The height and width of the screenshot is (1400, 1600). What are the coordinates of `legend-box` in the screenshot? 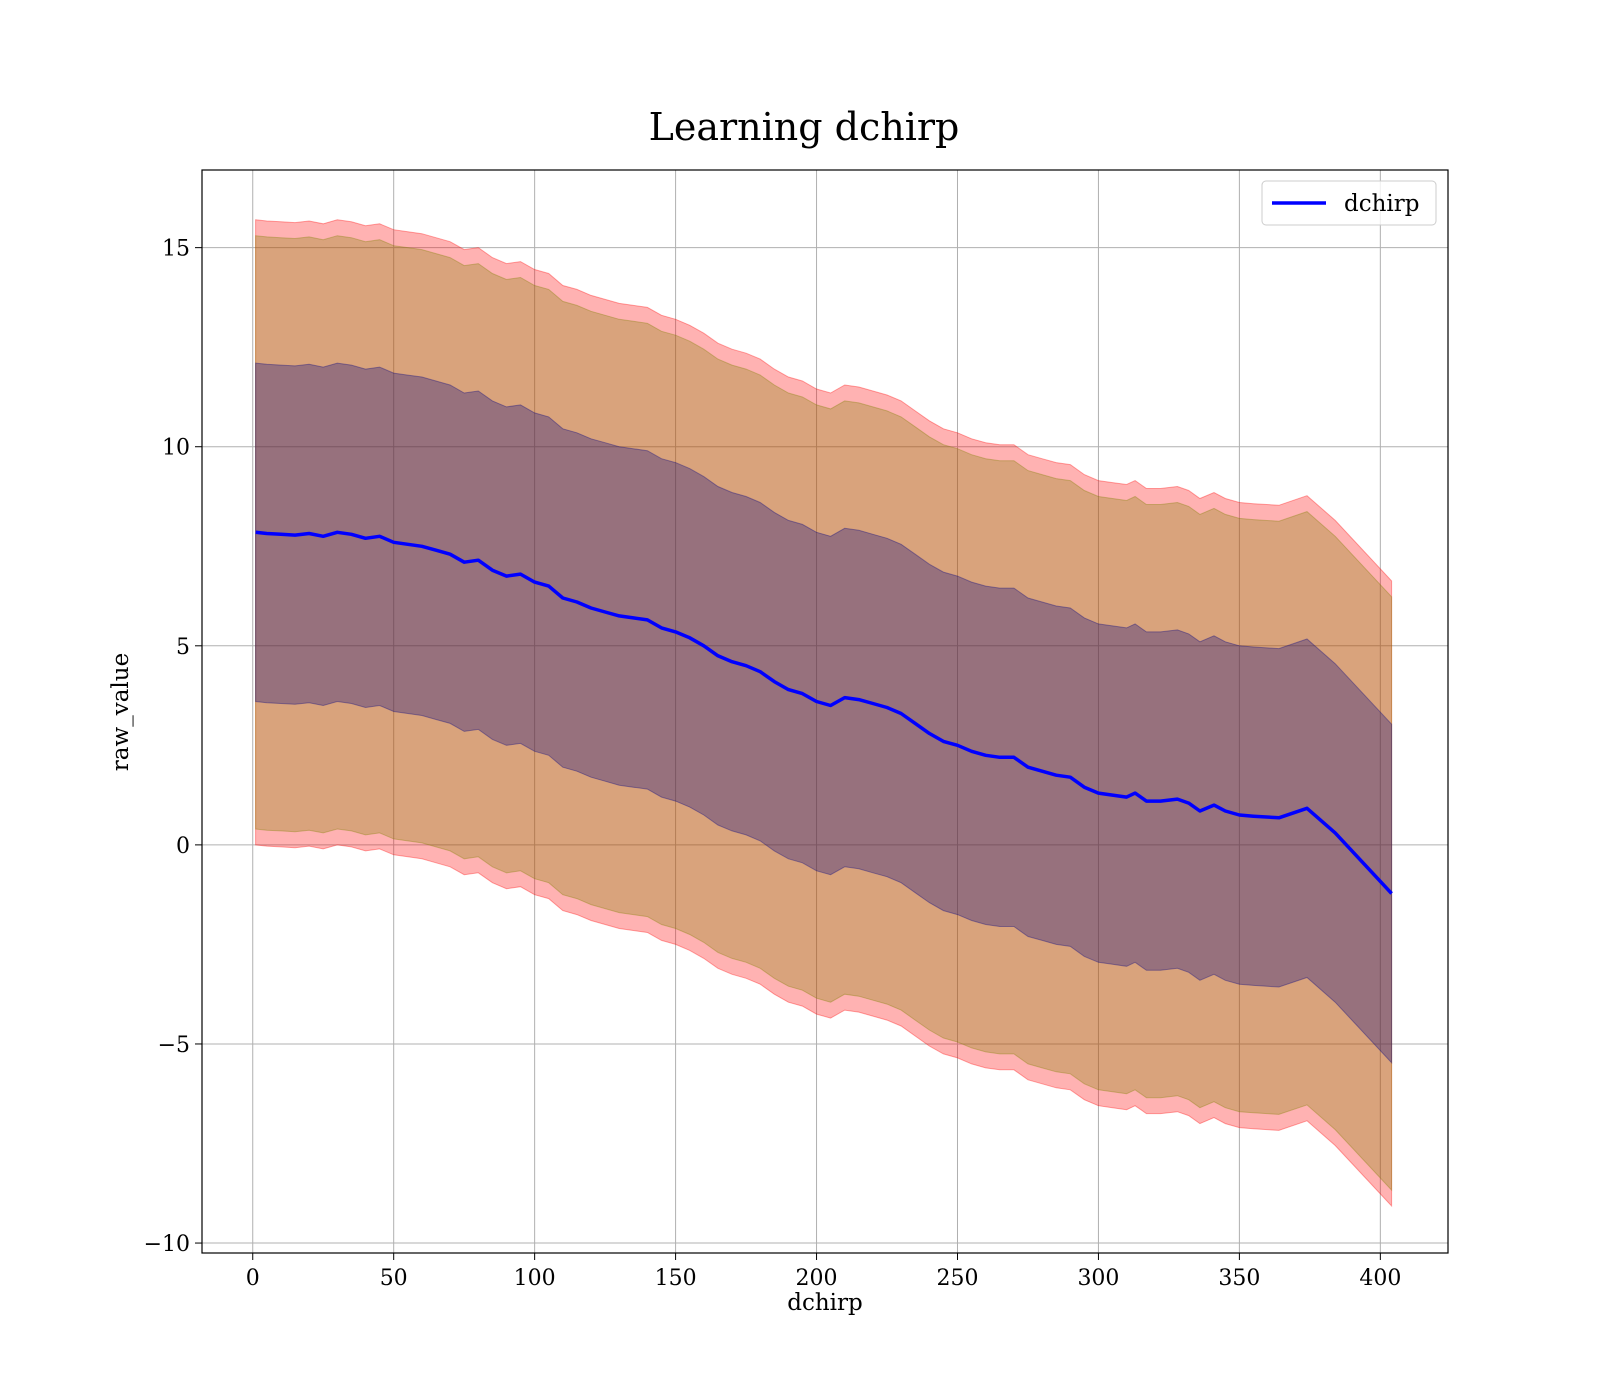 It's located at (1349, 203).